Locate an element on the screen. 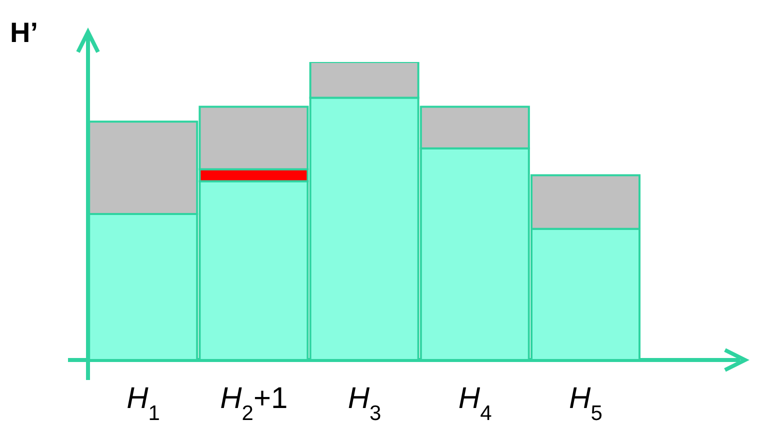  x-tick-label: H$_{2}$+1 is located at coordinates (254, 403).